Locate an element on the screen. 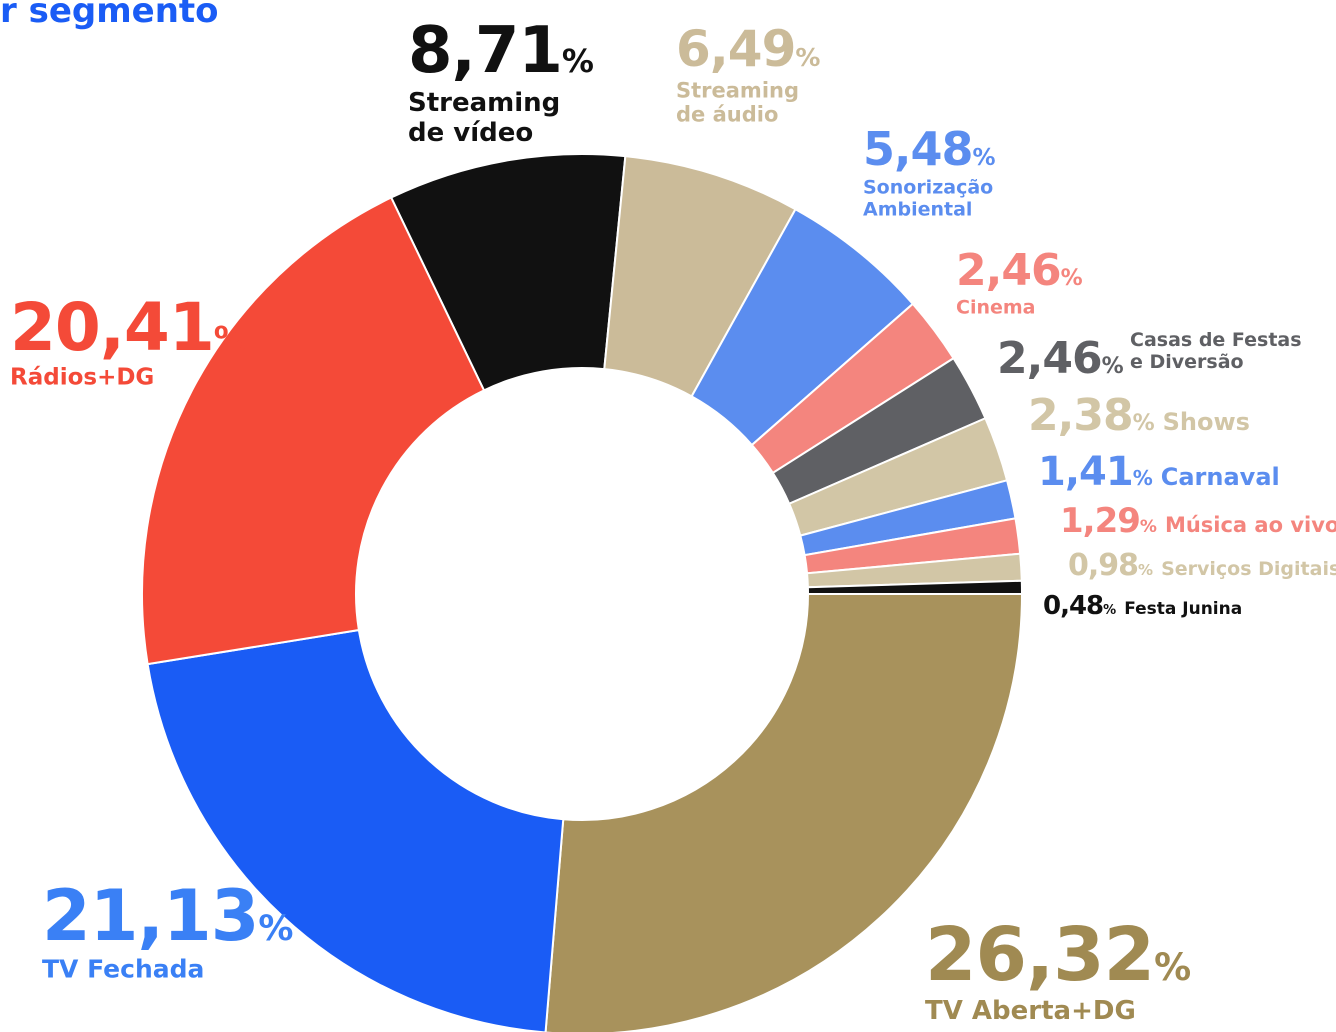 This screenshot has height=1032, width=1336. value-label: 5,48% is located at coordinates (929, 149).